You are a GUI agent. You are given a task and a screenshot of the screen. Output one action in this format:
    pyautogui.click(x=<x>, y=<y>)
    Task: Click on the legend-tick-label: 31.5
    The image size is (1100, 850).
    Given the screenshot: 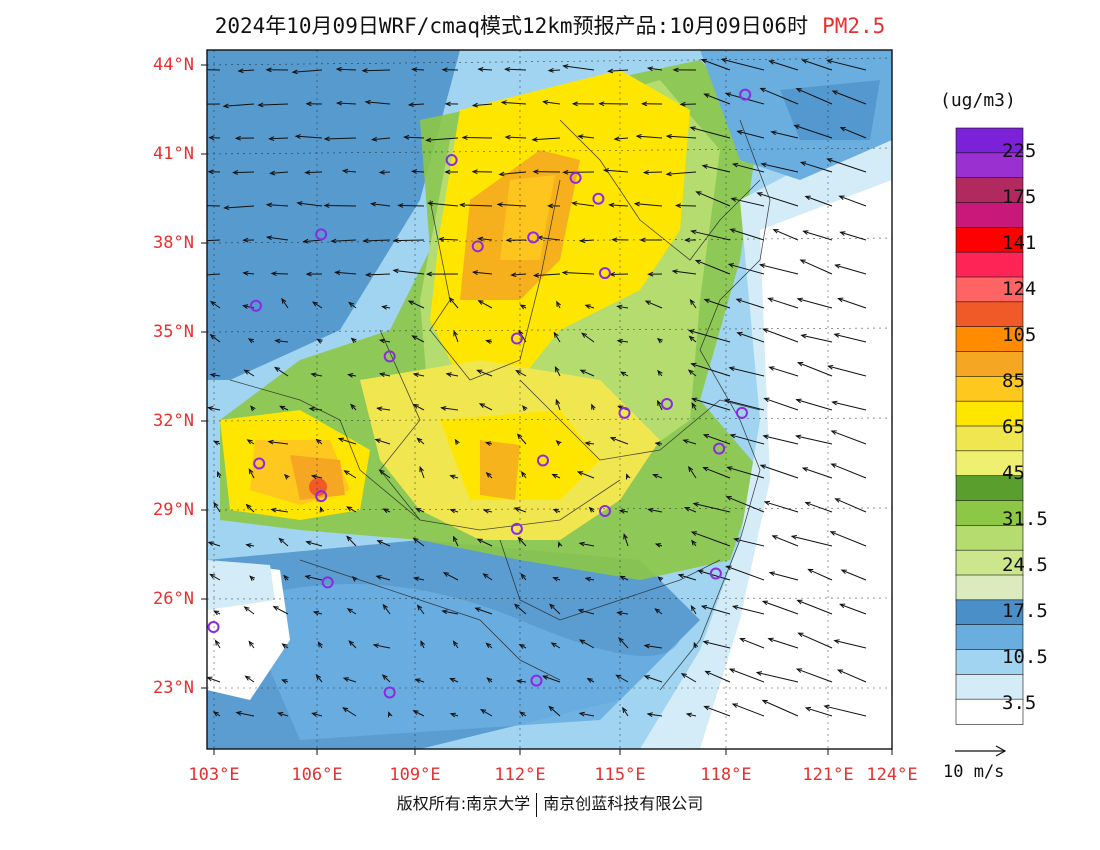 What is the action you would take?
    pyautogui.click(x=1025, y=519)
    